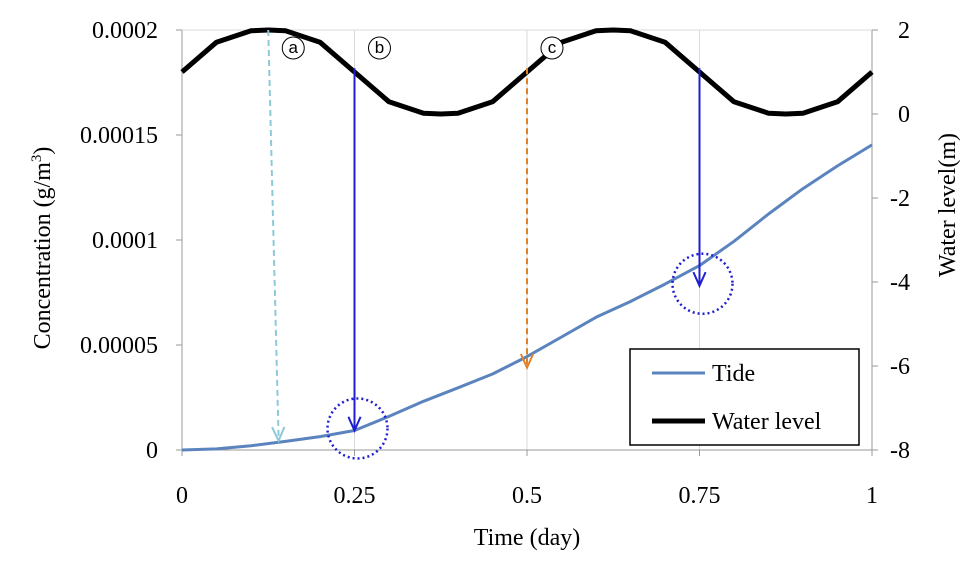 The width and height of the screenshot is (972, 569). What do you see at coordinates (355, 496) in the screenshot?
I see `x-tick-label-1: 0.25` at bounding box center [355, 496].